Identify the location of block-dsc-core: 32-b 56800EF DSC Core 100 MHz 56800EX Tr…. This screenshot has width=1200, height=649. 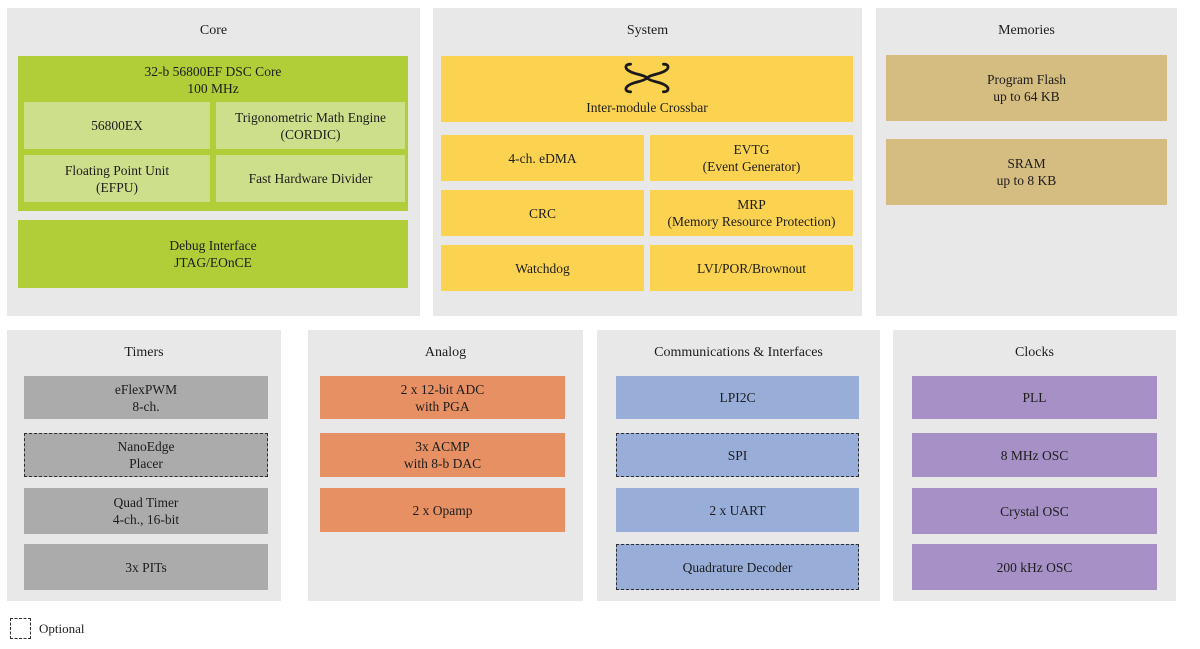
(213, 133).